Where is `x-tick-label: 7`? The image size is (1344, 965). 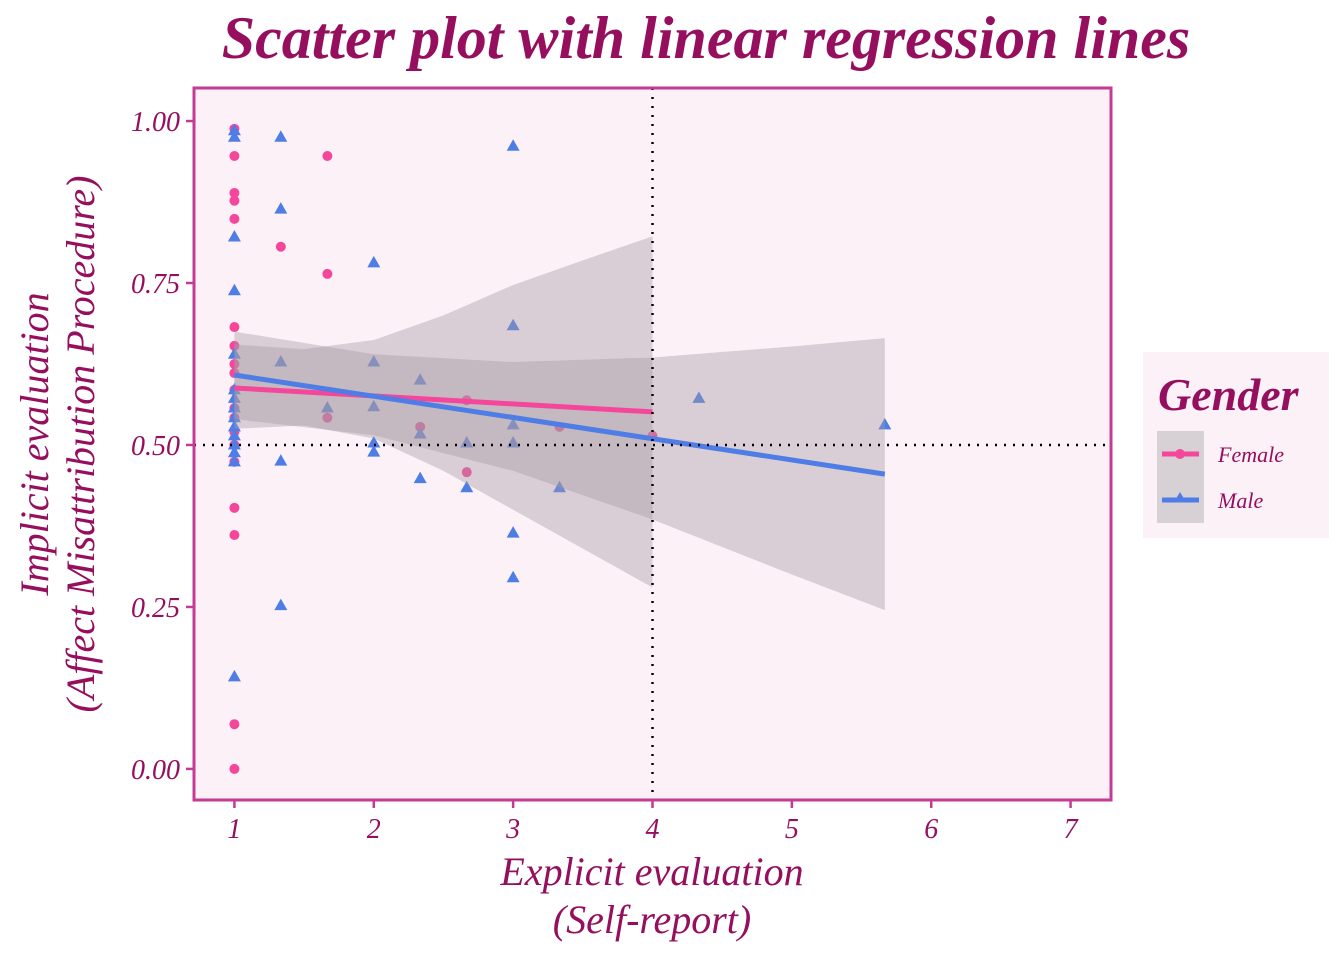 x-tick-label: 7 is located at coordinates (1071, 829).